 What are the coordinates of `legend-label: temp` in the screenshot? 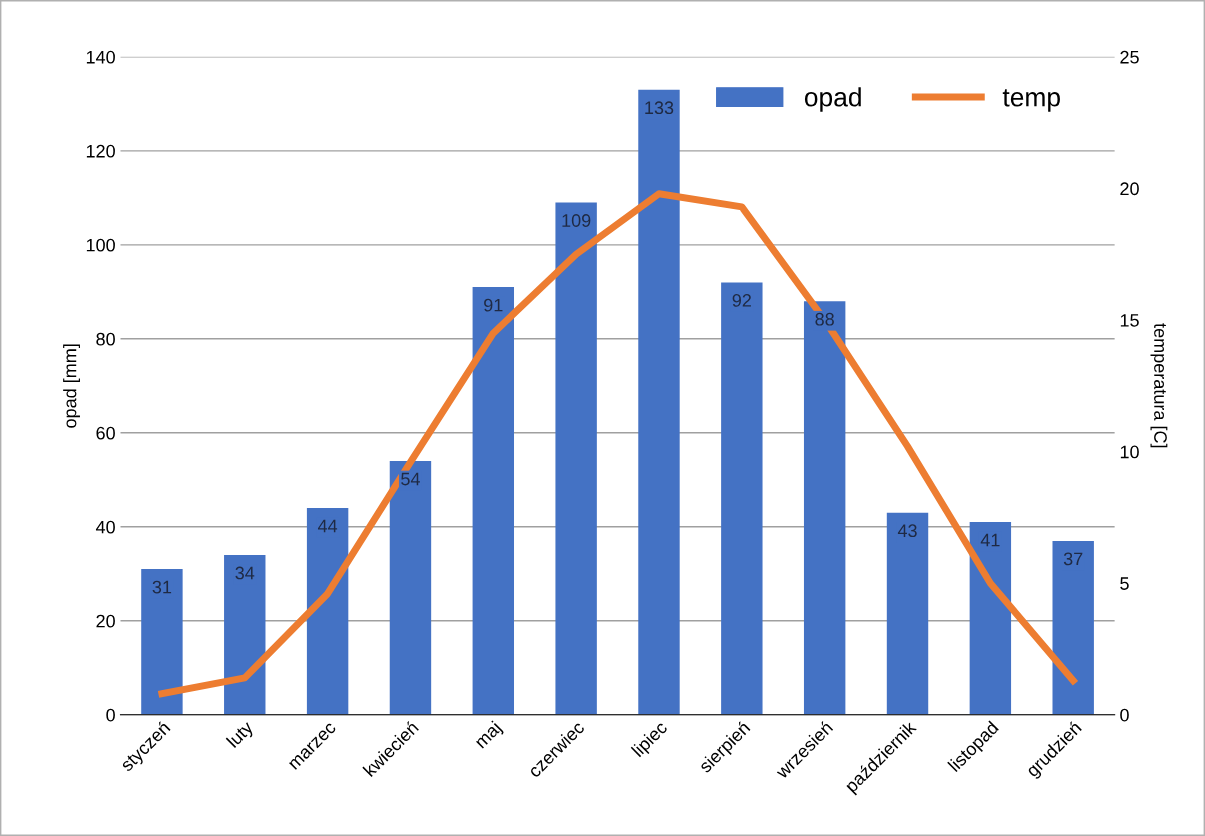 It's located at (1031, 100).